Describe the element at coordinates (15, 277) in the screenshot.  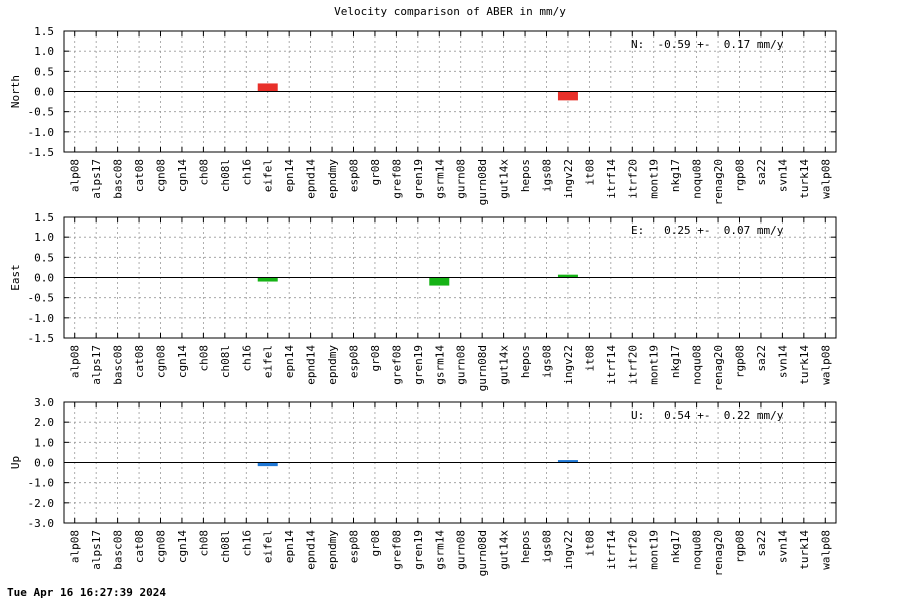
I see `y-axis-label: East` at that location.